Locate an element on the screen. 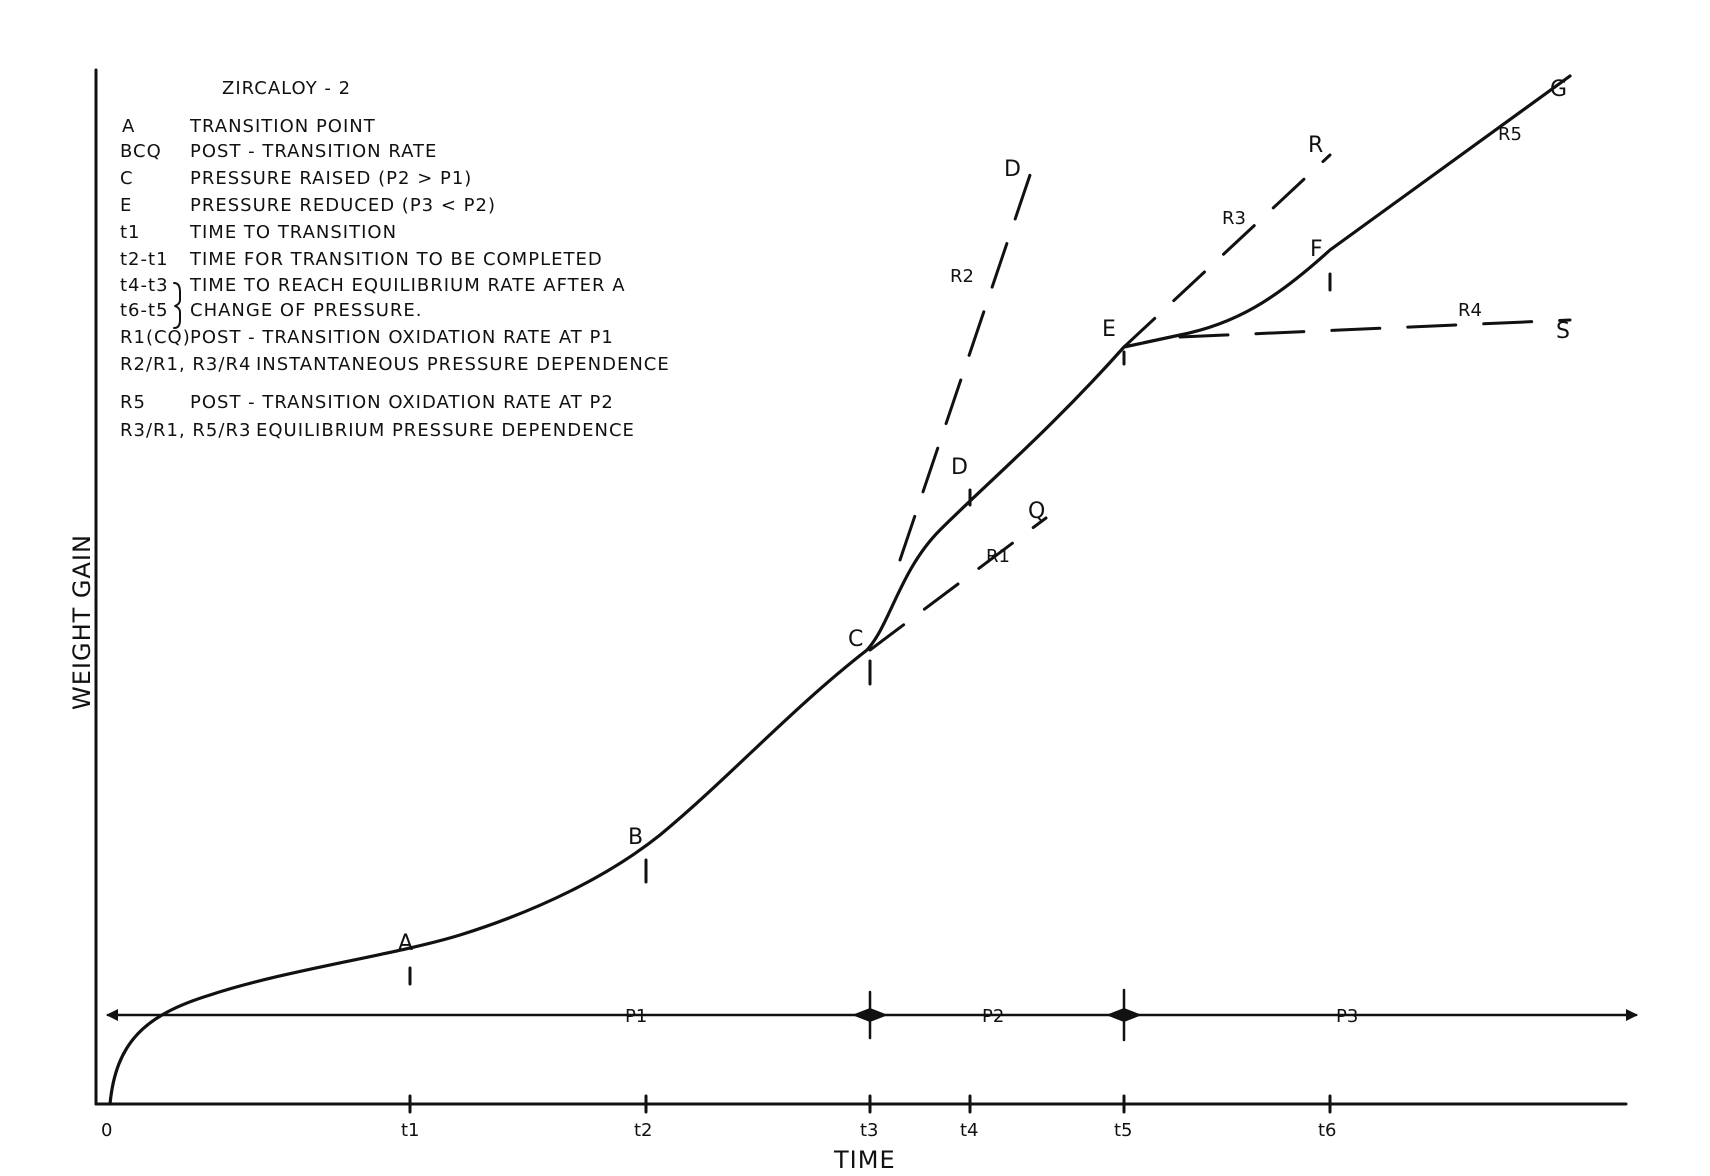  rate-label-r5: R5 is located at coordinates (1510, 134).